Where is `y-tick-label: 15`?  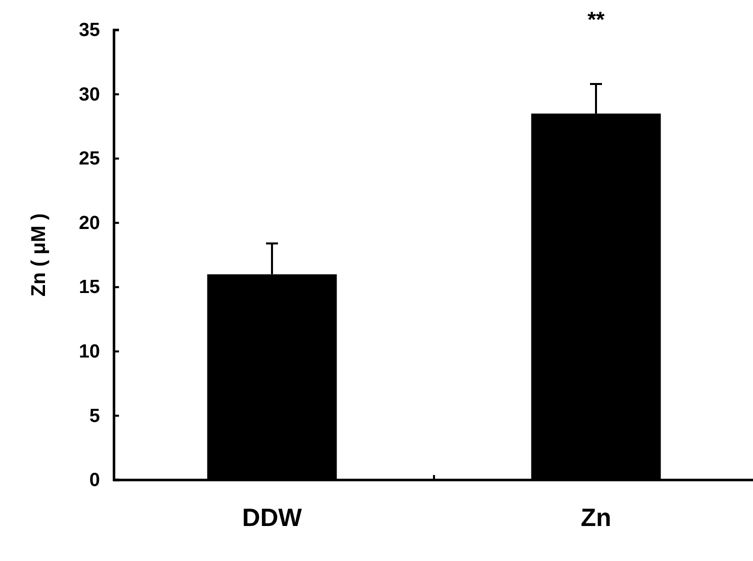 y-tick-label: 15 is located at coordinates (89, 287).